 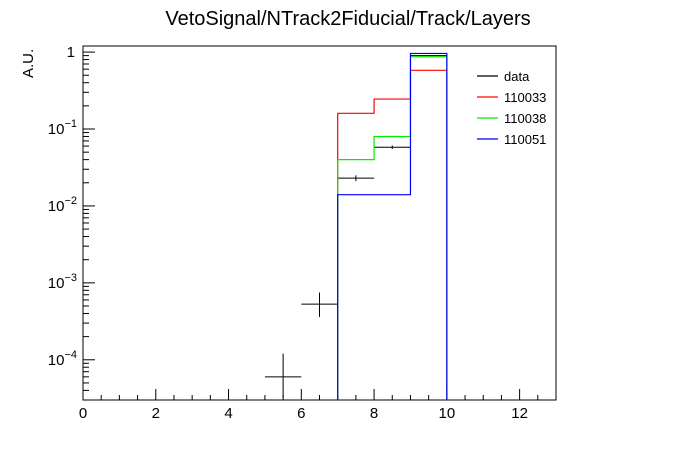 What do you see at coordinates (71, 52) in the screenshot?
I see `y-tick-label: 1` at bounding box center [71, 52].